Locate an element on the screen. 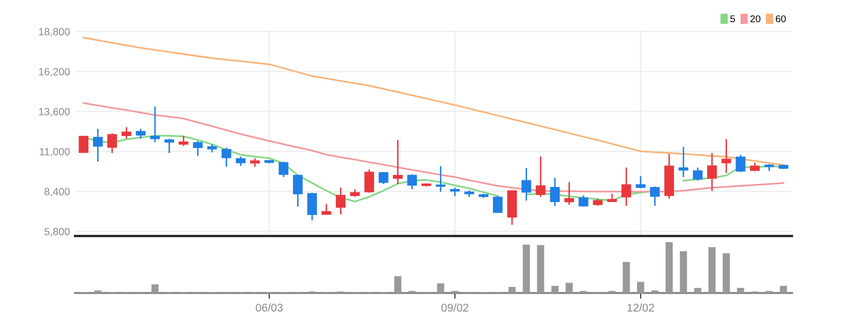  legend-label: 5 is located at coordinates (732, 18).